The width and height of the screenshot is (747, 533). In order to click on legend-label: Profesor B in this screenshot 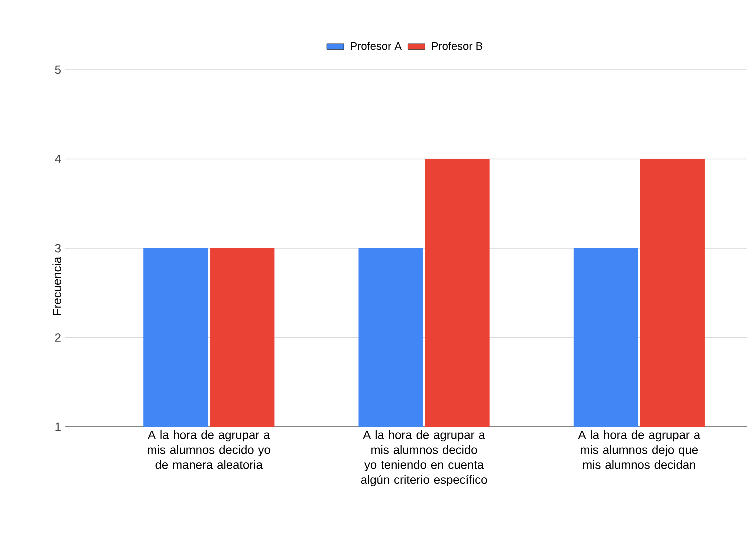, I will do `click(457, 46)`.